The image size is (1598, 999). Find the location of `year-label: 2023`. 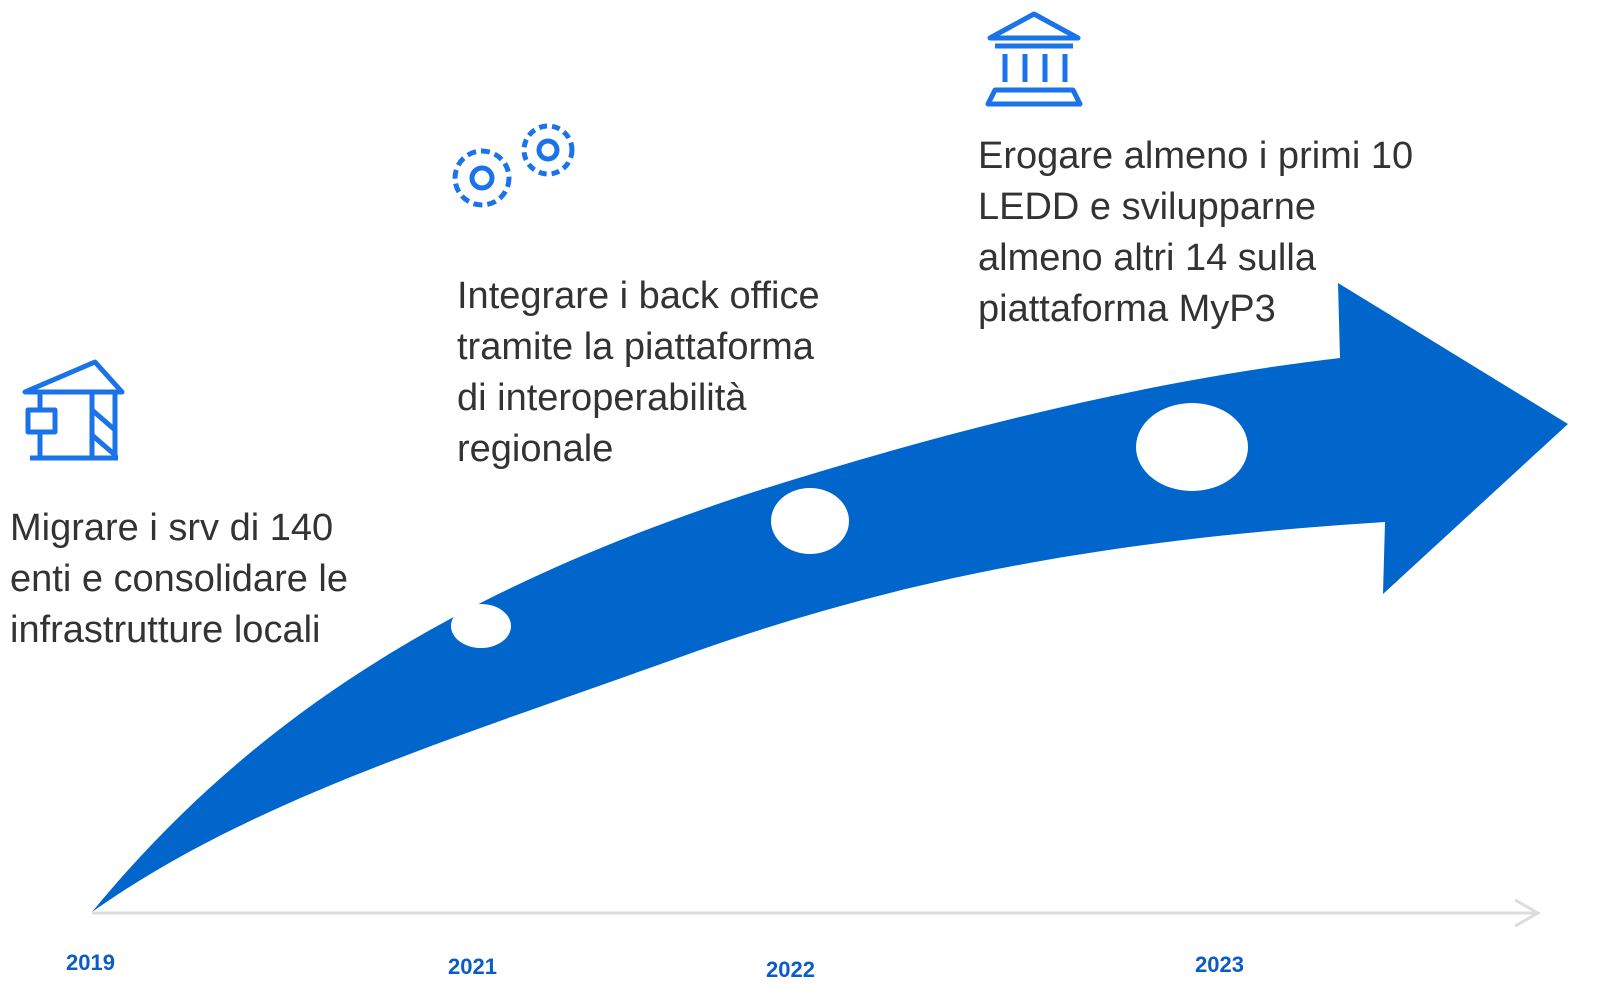

year-label: 2023 is located at coordinates (1219, 964).